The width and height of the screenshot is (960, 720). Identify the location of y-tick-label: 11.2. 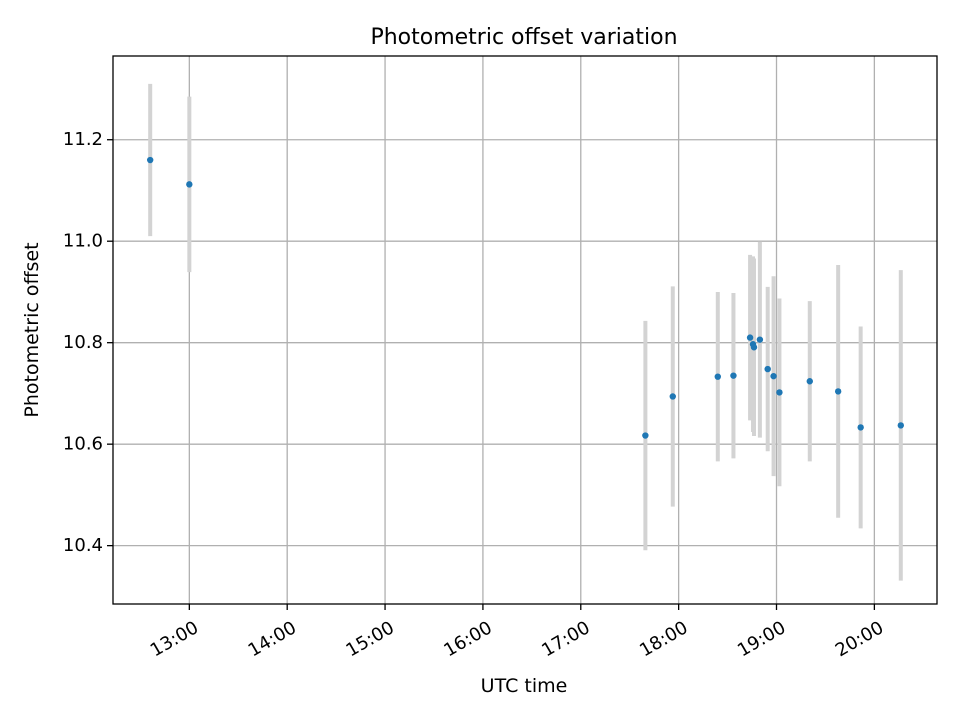
(83, 139).